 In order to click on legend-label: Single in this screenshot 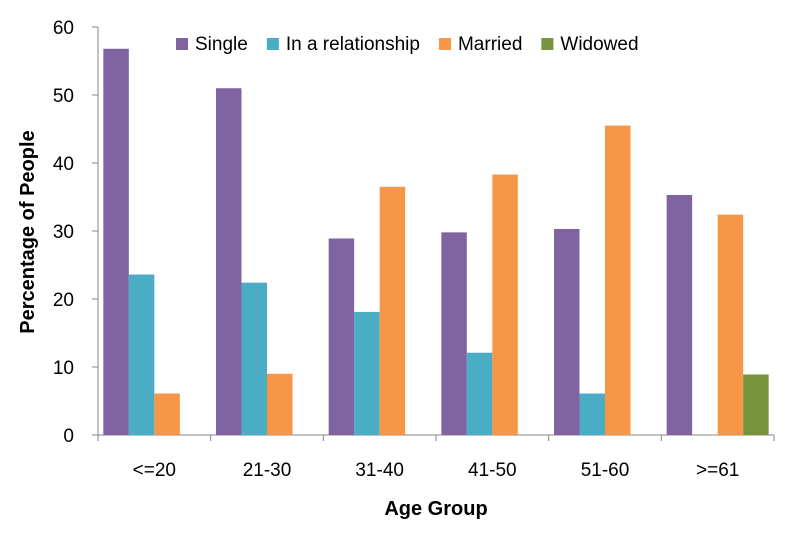, I will do `click(221, 44)`.